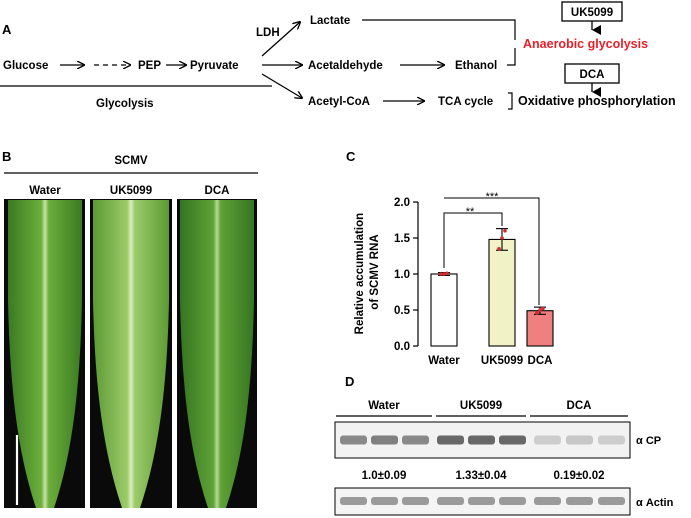 The height and width of the screenshot is (518, 691). What do you see at coordinates (465, 102) in the screenshot?
I see `tca-cycle-label: TCA cycle` at bounding box center [465, 102].